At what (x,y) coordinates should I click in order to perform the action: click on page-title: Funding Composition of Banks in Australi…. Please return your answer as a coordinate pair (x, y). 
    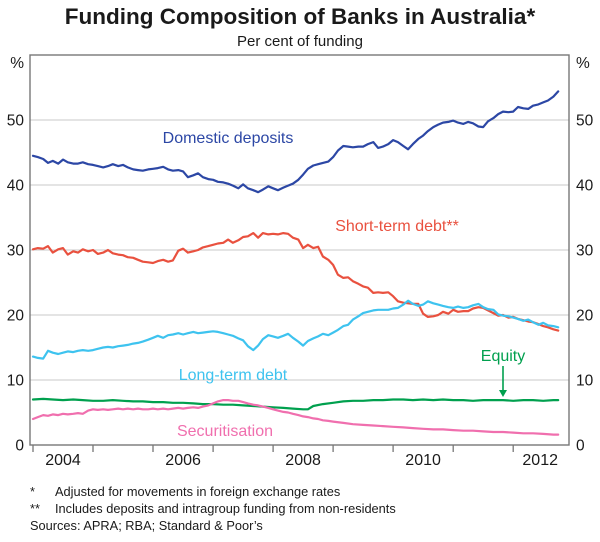
    Looking at the image, I should click on (300, 16).